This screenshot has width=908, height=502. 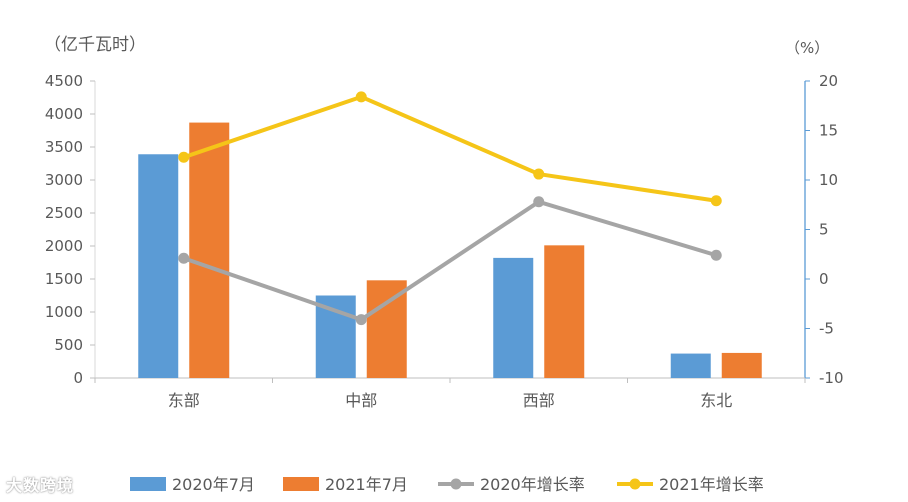 What do you see at coordinates (831, 378) in the screenshot?
I see `y-right-tick-label: -10` at bounding box center [831, 378].